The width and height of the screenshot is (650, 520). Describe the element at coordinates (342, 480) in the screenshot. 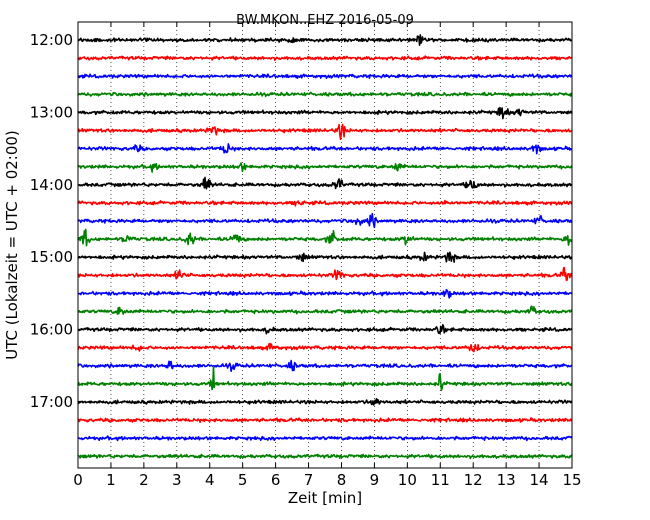

I see `x-tick-label: 8` at that location.